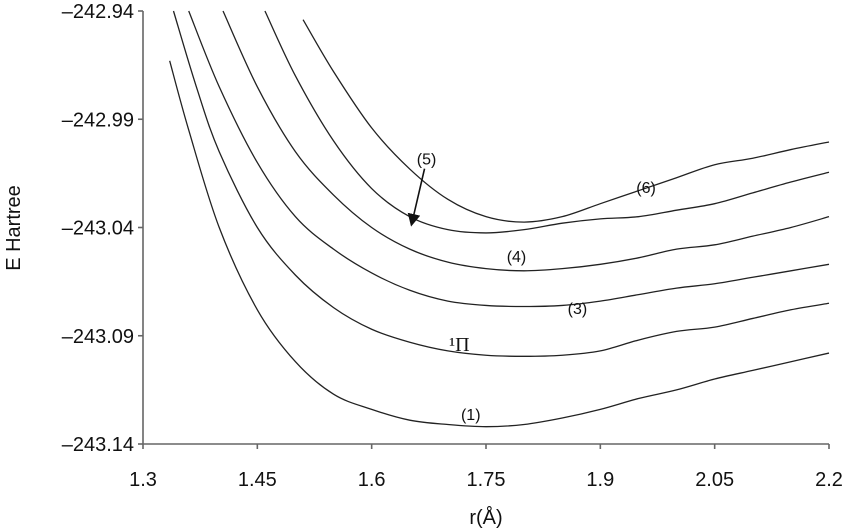 Image resolution: width=853 pixels, height=532 pixels. I want to click on curve-label: (1), so click(471, 415).